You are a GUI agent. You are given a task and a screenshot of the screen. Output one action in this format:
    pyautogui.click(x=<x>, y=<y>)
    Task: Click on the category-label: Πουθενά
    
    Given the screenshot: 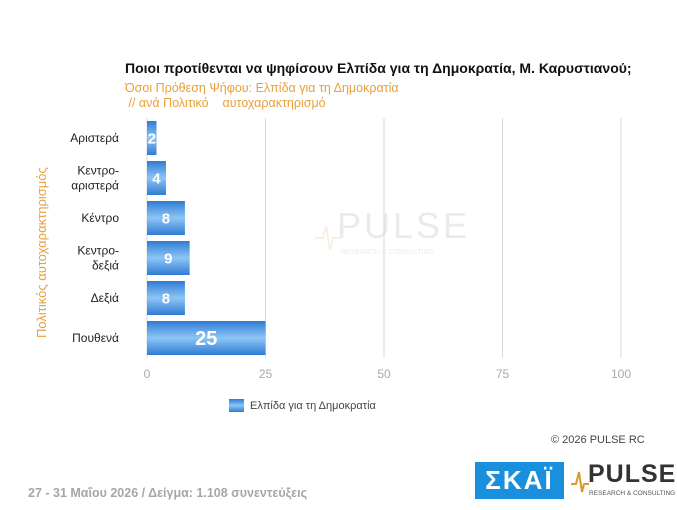 What is the action you would take?
    pyautogui.click(x=95, y=338)
    